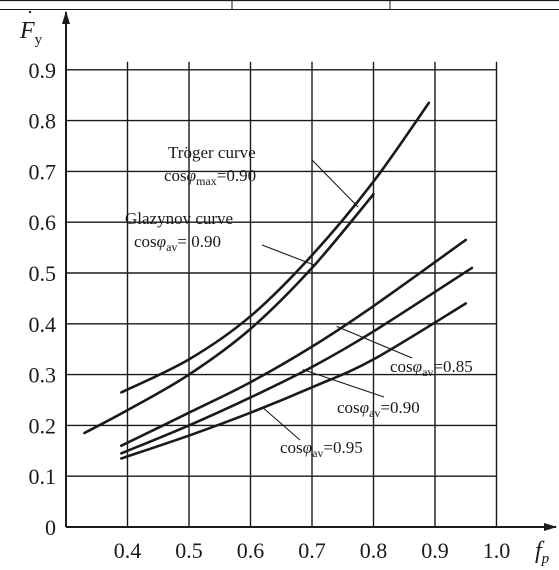 Image resolution: width=559 pixels, height=570 pixels. Describe the element at coordinates (179, 218) in the screenshot. I see `annotation-glazynov-title: Glazynov curve` at that location.